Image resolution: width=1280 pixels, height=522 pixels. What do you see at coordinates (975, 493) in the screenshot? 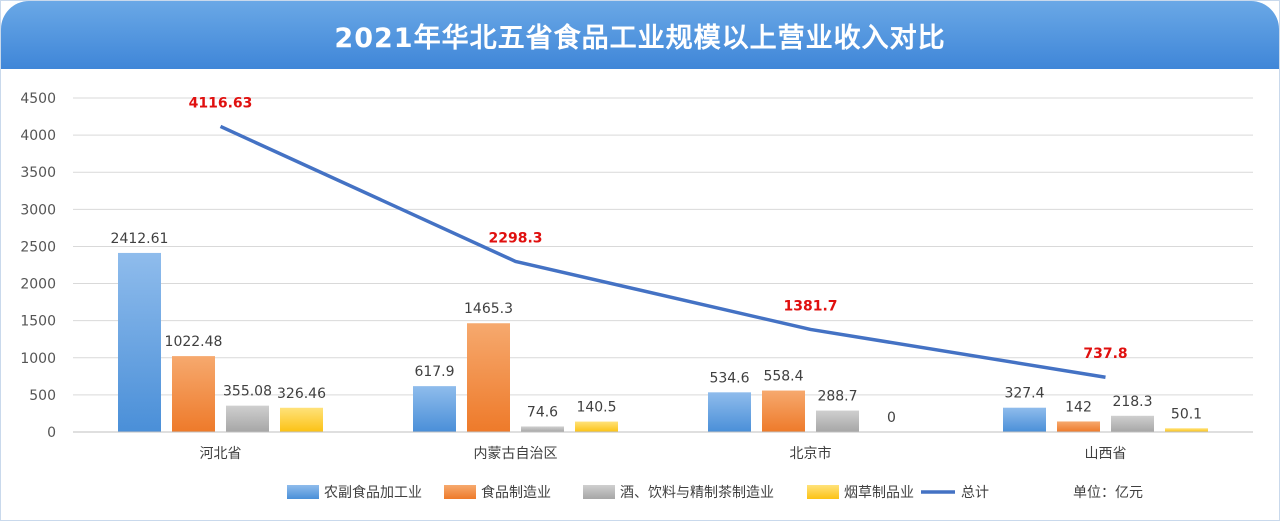
I see `legend-label: 总计` at bounding box center [975, 493].